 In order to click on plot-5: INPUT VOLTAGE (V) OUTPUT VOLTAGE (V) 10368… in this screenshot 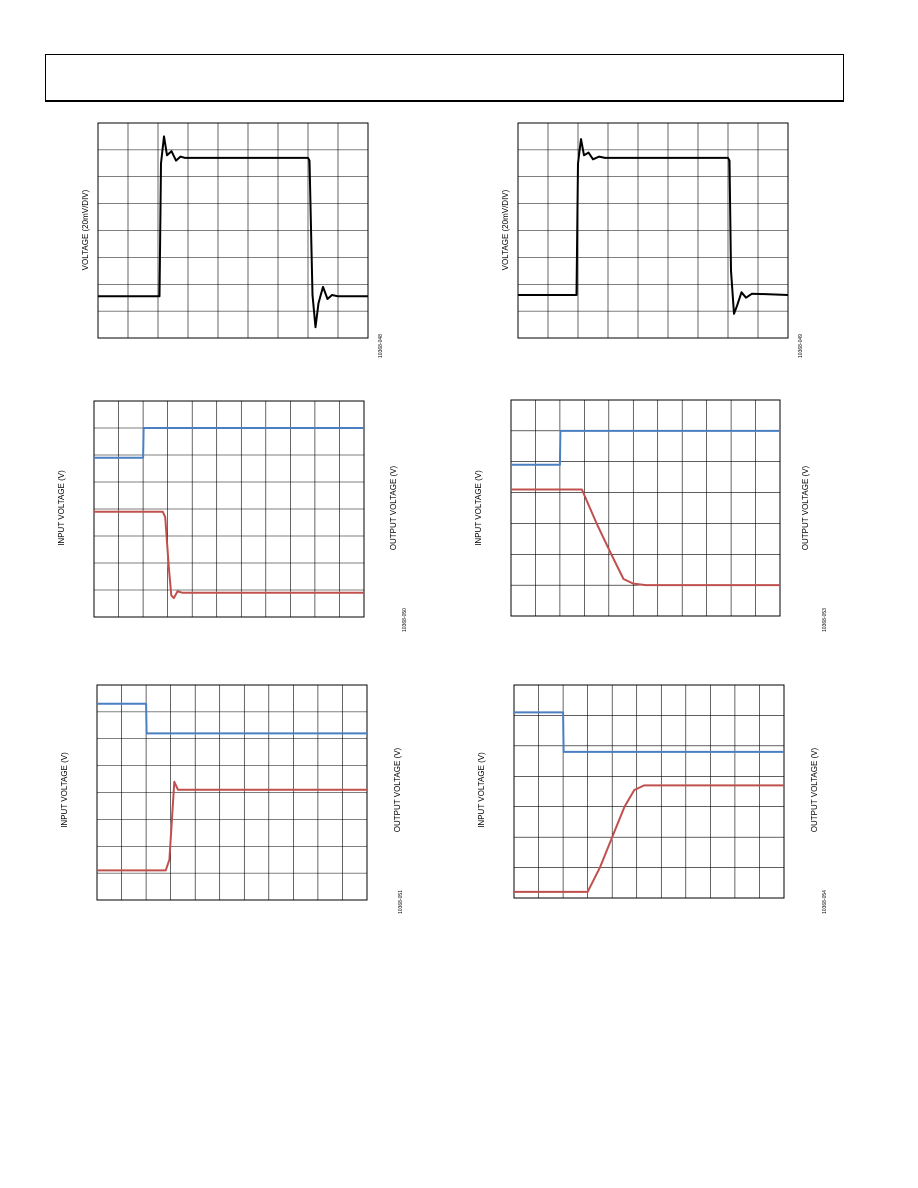, I will do `click(232, 799)`.